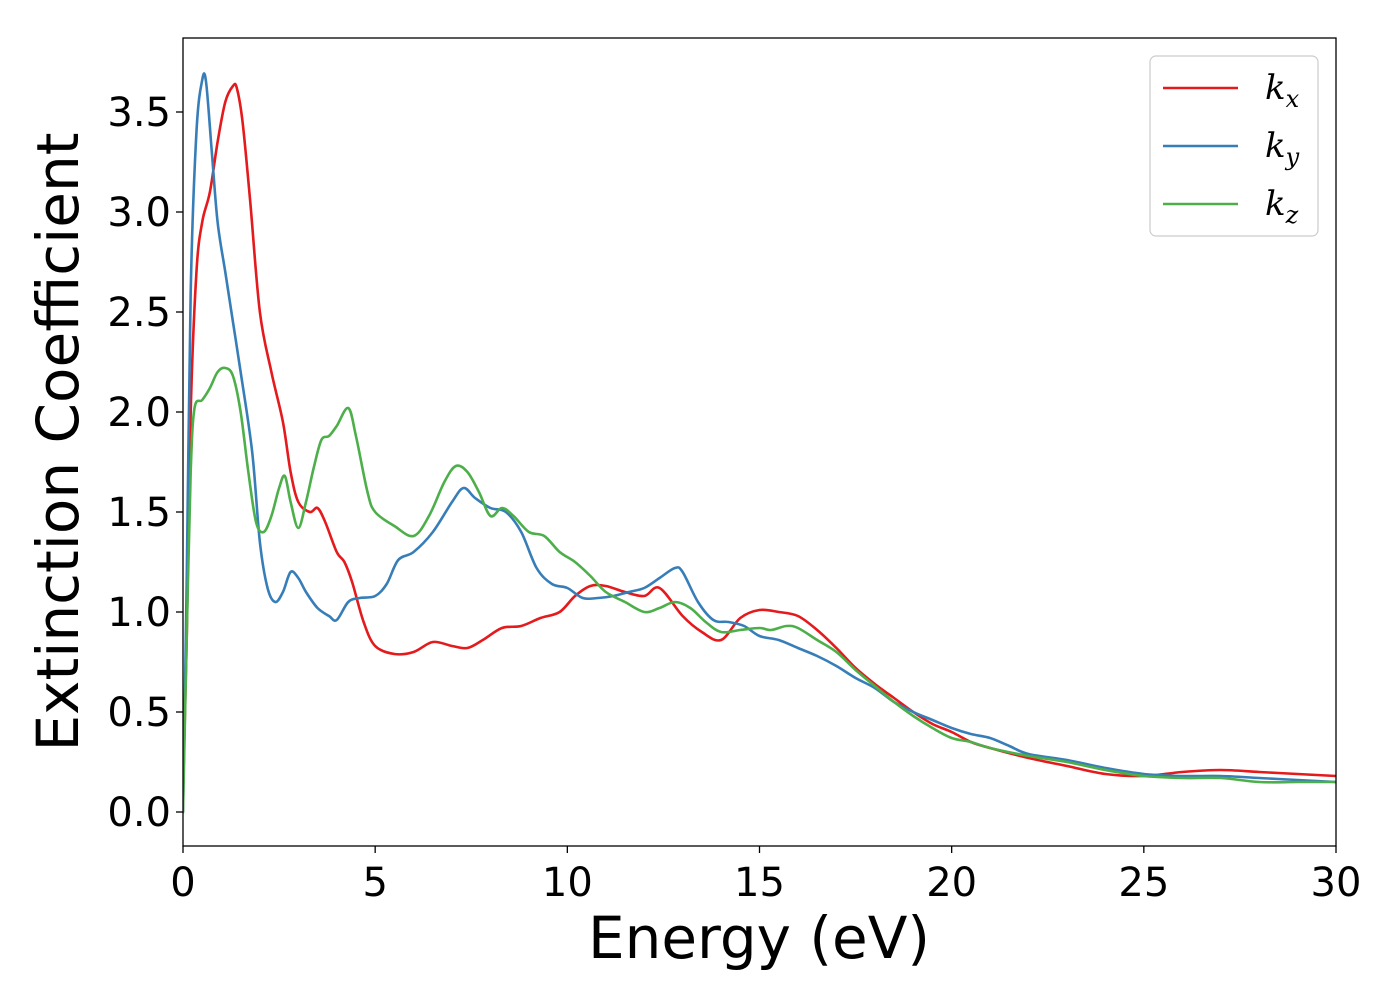 This screenshot has width=1400, height=1000. I want to click on x-axis-ticks: 0 5 10 15 20 25 30, so click(765, 876).